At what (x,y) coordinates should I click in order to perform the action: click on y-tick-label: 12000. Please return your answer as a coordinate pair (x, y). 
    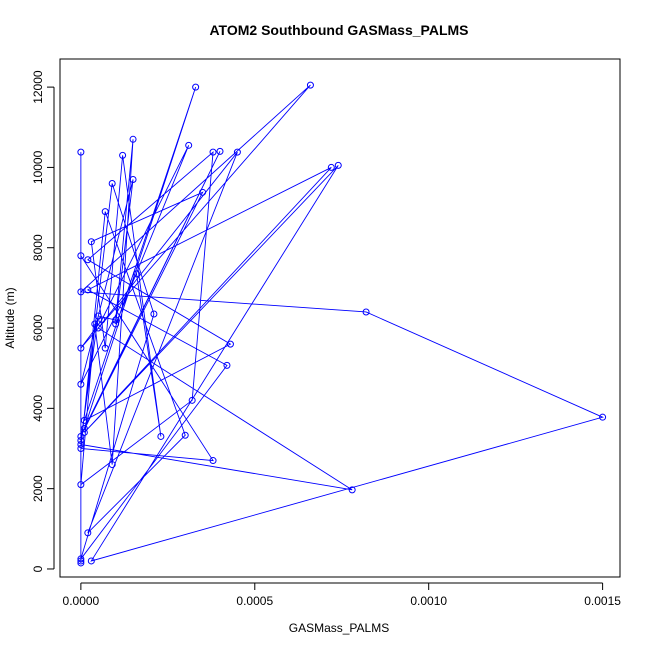
    Looking at the image, I should click on (38, 87).